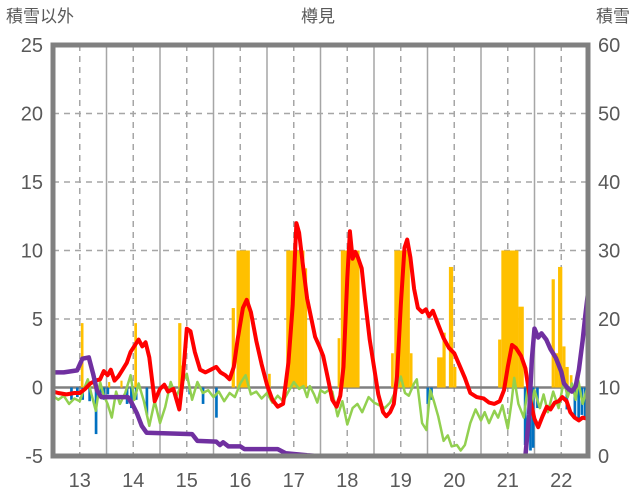 This screenshot has height=501, width=636. What do you see at coordinates (37, 320) in the screenshot?
I see `svg-text: 5` at bounding box center [37, 320].